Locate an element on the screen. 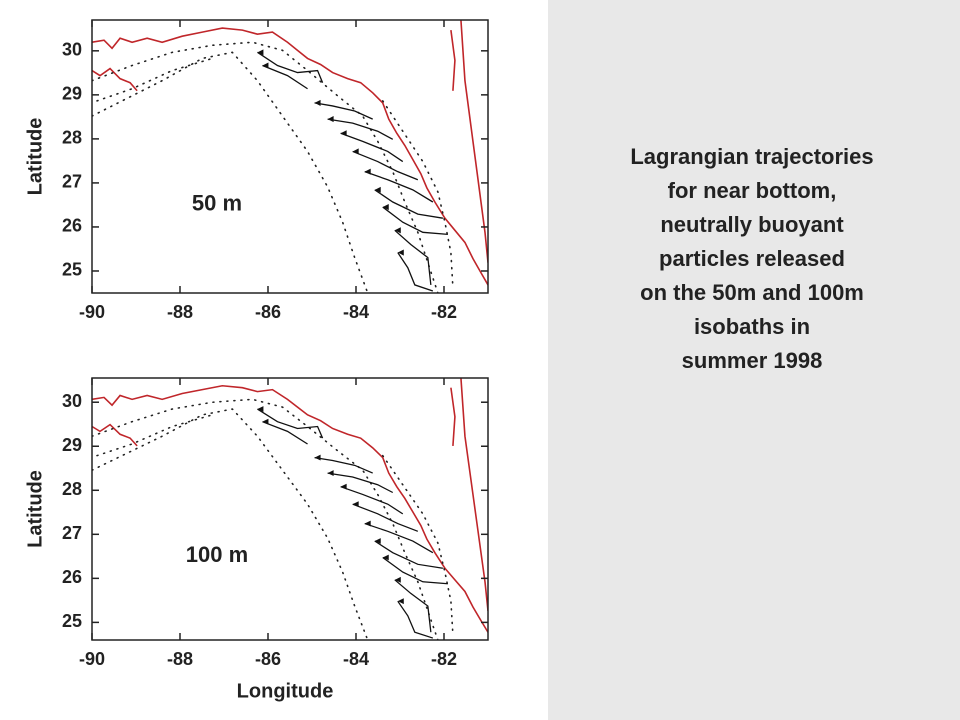 Image resolution: width=960 pixels, height=720 pixels. caption-line: for near bottom, is located at coordinates (752, 190).